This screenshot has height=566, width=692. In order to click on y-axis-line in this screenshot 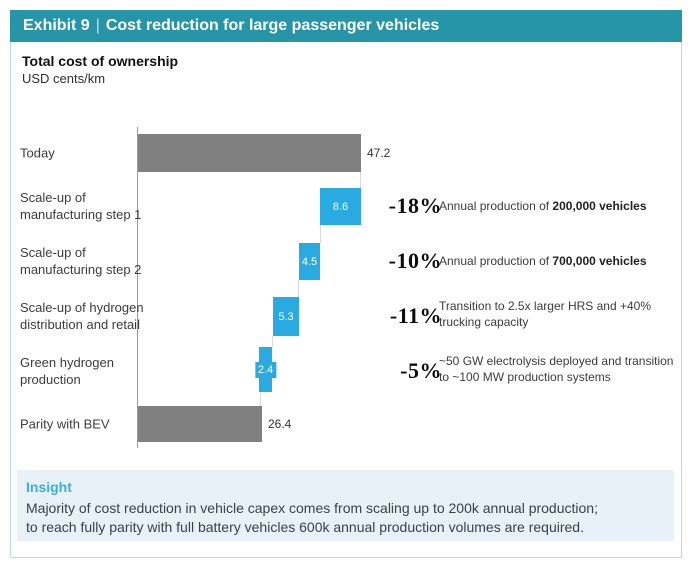, I will do `click(137, 287)`.